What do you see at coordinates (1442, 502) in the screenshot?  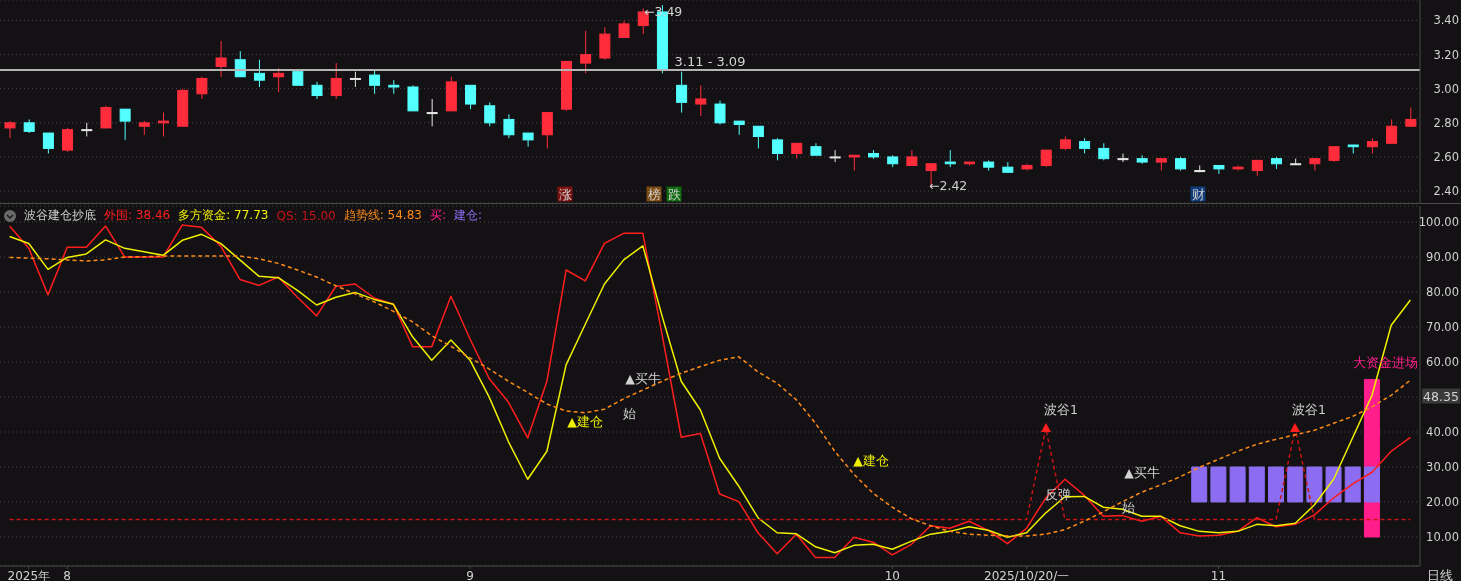 I see `y-tick-label: 20.00` at bounding box center [1442, 502].